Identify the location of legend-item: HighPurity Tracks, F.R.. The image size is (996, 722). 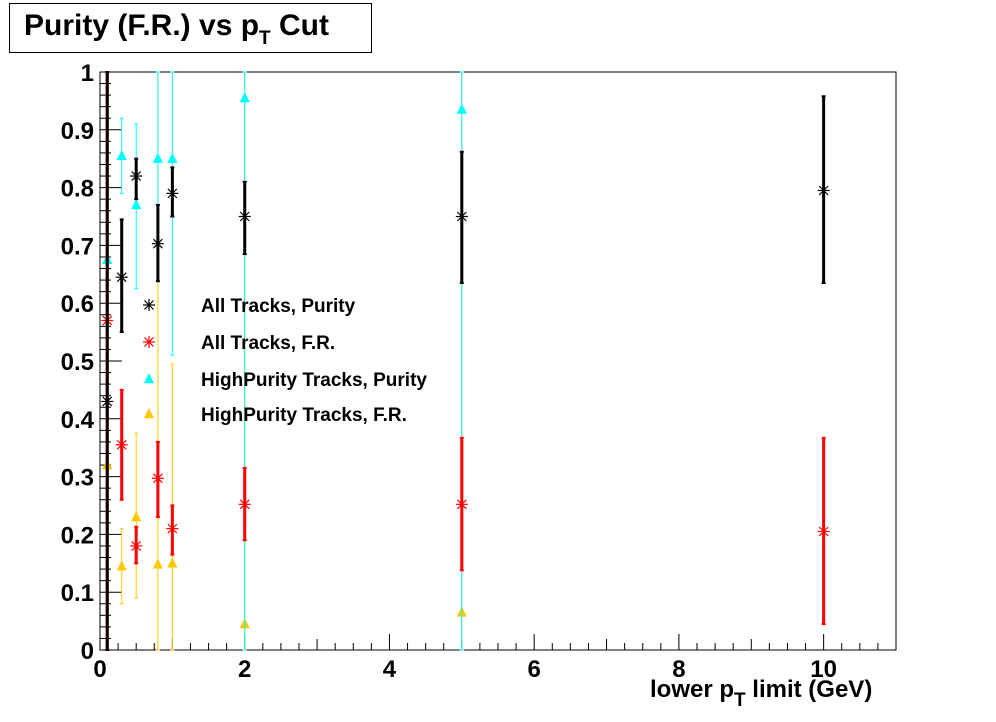
(275, 415).